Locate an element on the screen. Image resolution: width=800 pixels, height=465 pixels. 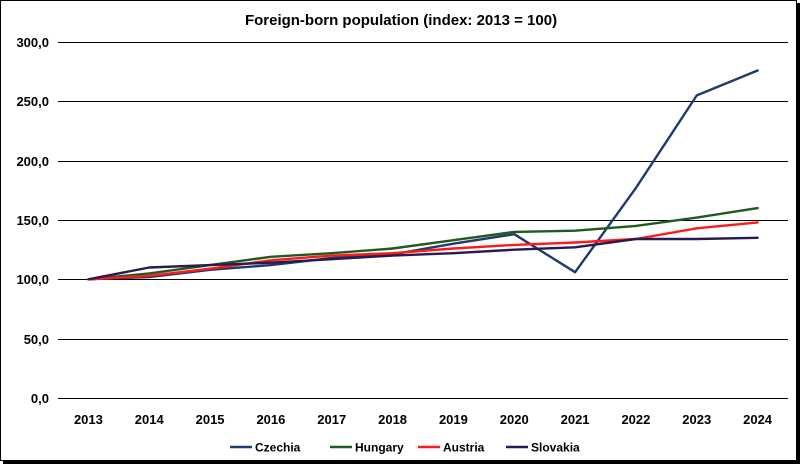
x-tick-label: 2019 is located at coordinates (453, 419).